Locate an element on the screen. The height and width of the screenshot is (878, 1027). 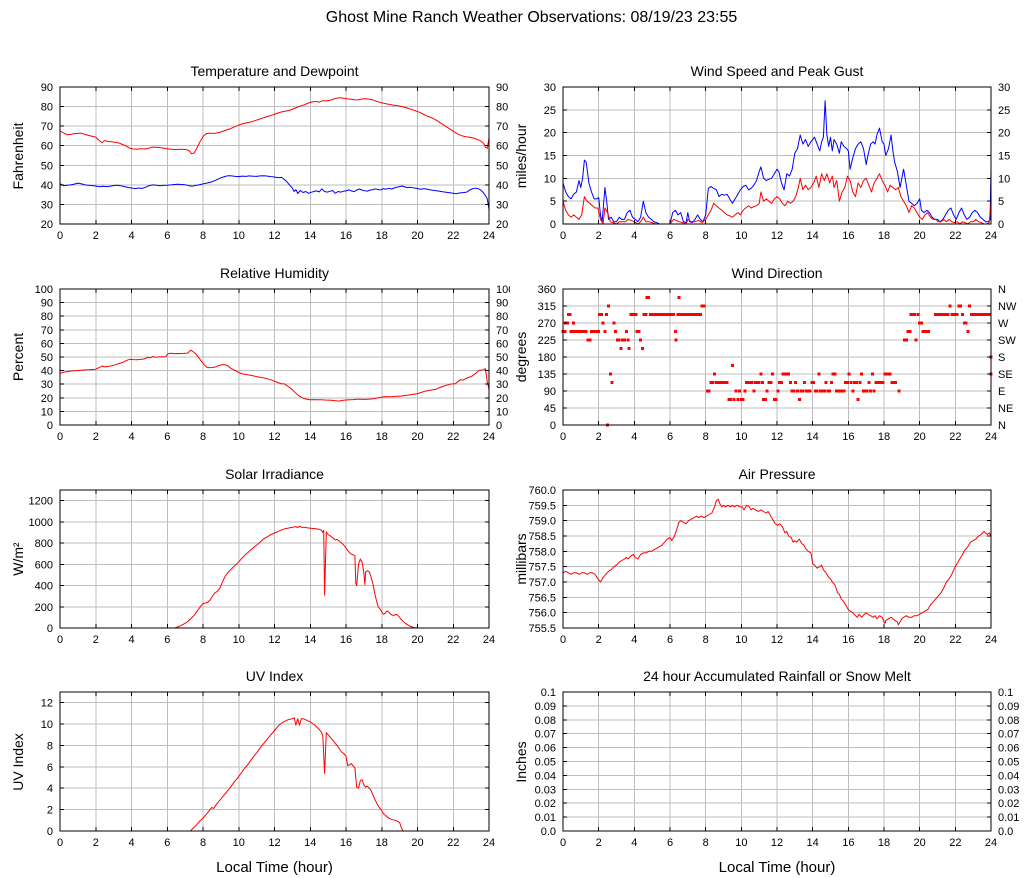
x-tick-label: 20 is located at coordinates (920, 843).